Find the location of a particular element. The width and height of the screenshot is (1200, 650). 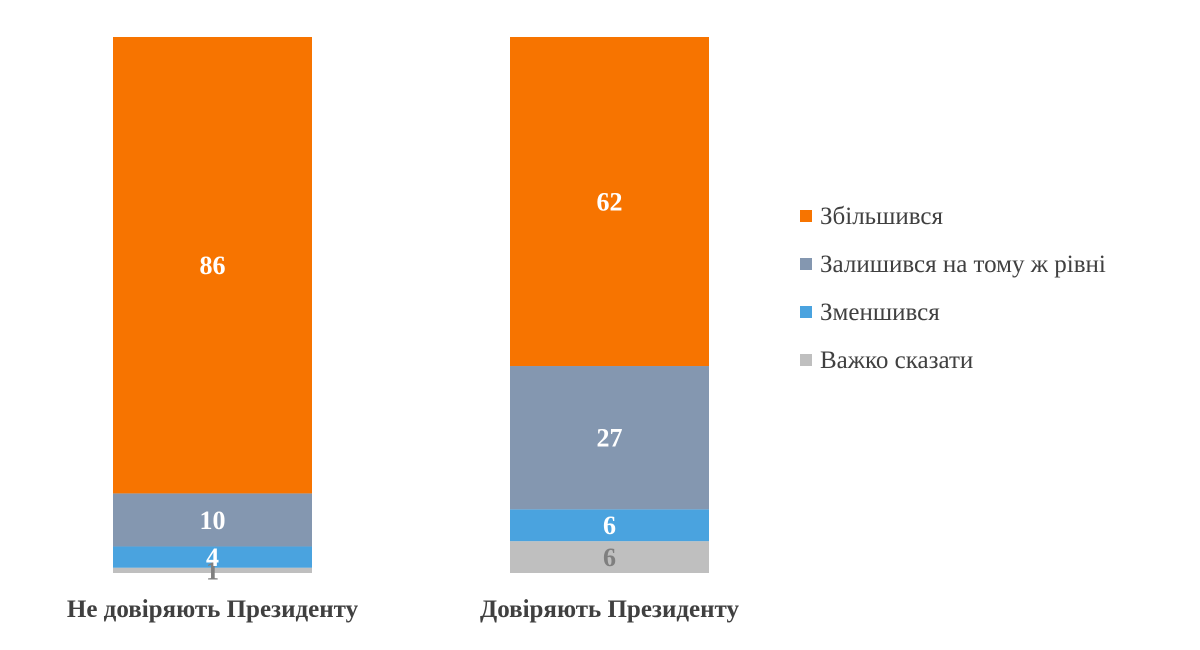

data-label-1-1: 1 is located at coordinates (212, 570).